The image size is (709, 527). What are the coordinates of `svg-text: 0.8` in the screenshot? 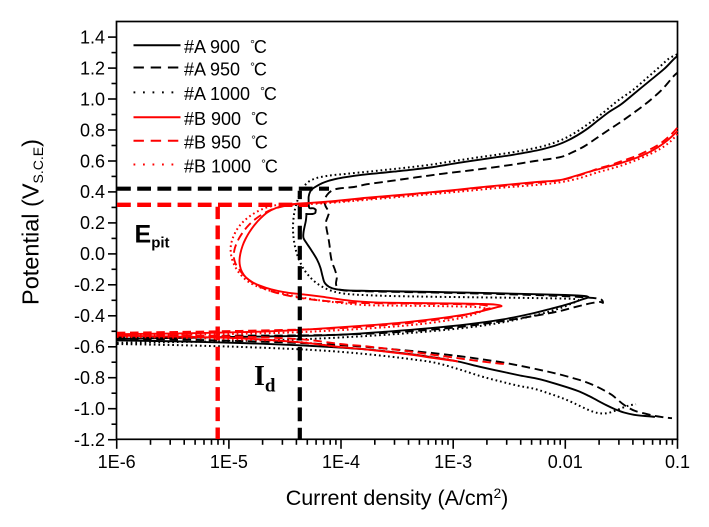 It's located at (92, 130).